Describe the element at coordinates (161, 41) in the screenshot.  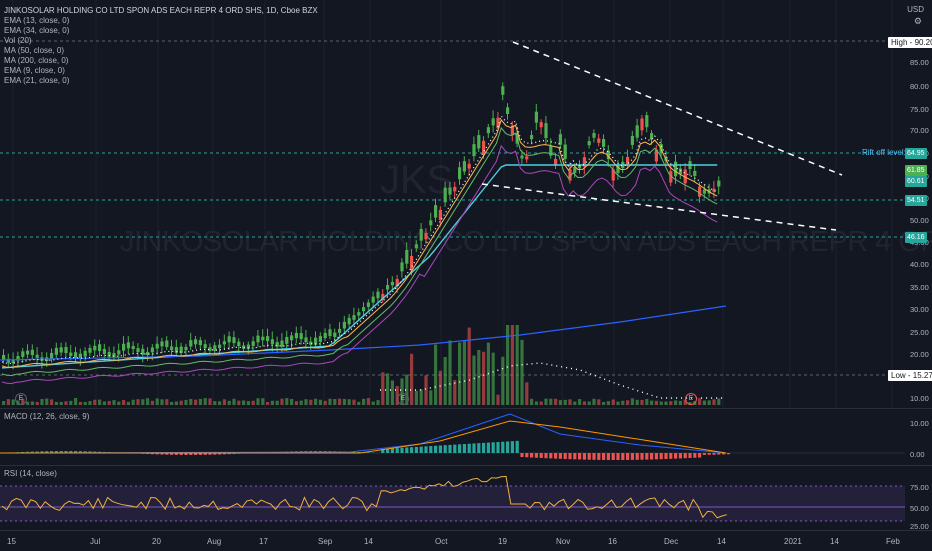
I see `legend-vol: Vol (20)` at that location.